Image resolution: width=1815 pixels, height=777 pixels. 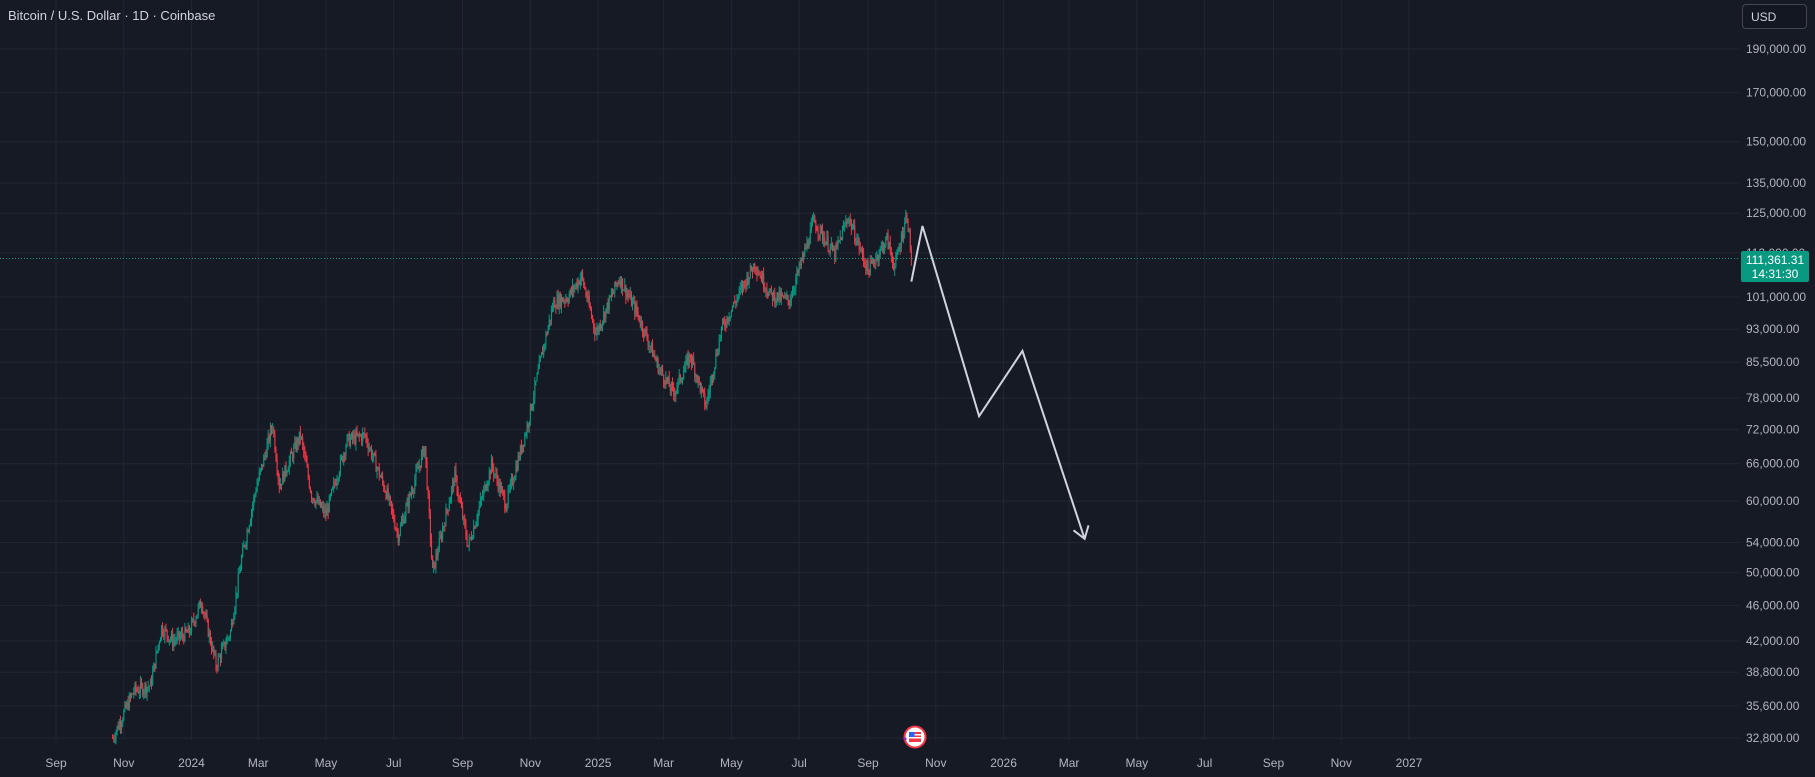 I want to click on y-tick-label: 85,500.00, so click(x=1773, y=362).